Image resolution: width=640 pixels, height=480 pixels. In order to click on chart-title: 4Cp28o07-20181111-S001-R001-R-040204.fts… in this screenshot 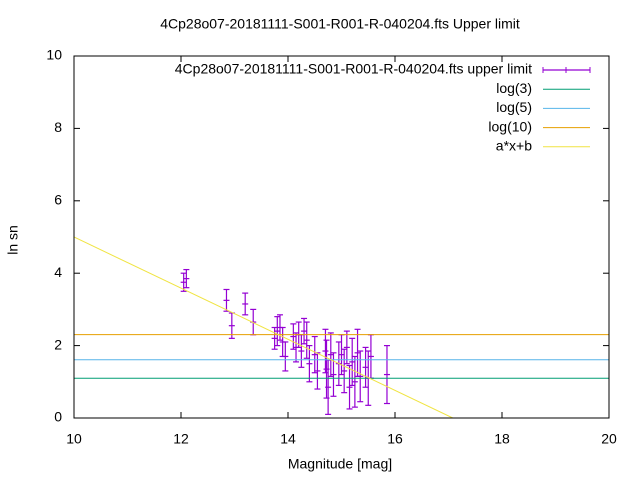, I will do `click(340, 24)`.